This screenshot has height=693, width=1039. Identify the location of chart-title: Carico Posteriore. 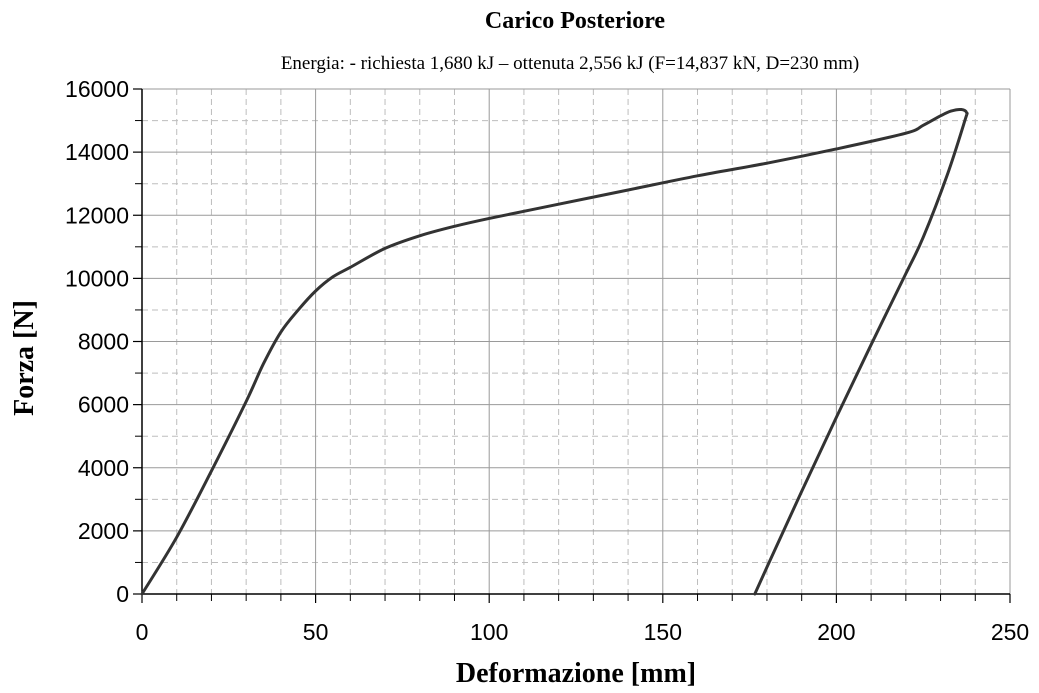
(575, 21).